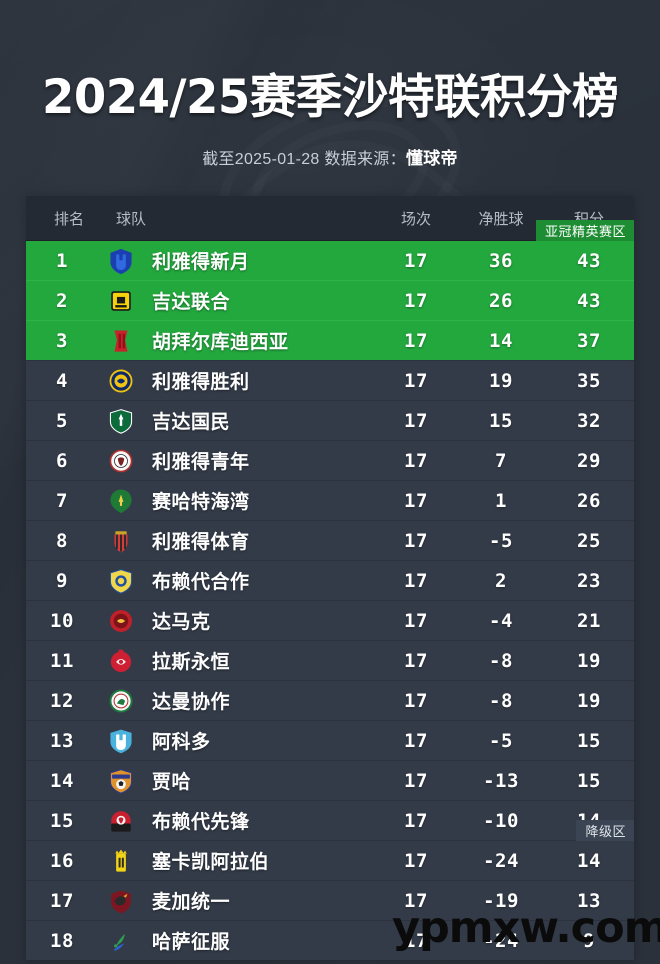 Image resolution: width=660 pixels, height=964 pixels. Describe the element at coordinates (201, 582) in the screenshot. I see `cell-team-name: 布赖代合作` at that location.